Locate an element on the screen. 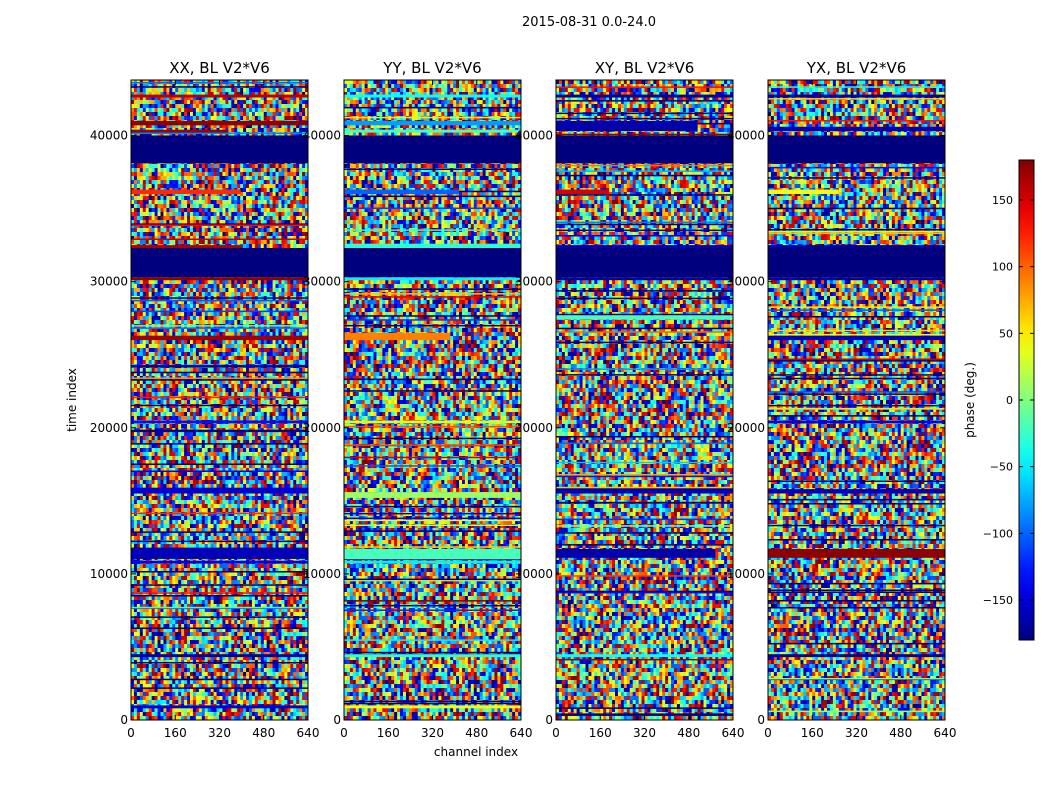  colorbar-tick-label: 150 is located at coordinates (1002, 200).